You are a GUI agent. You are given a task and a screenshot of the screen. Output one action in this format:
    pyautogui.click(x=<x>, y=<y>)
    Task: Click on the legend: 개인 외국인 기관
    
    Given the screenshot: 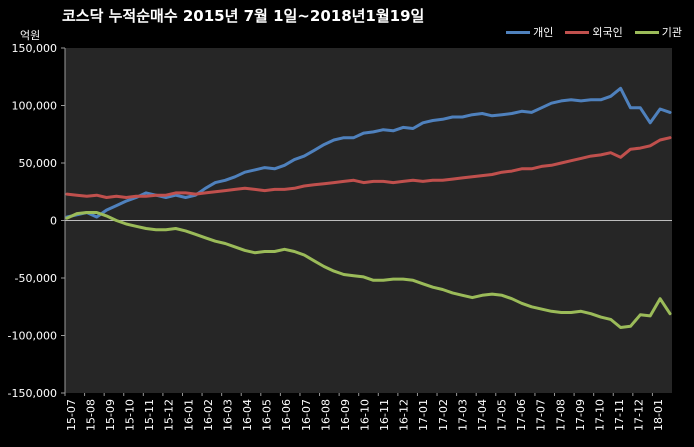 What is the action you would take?
    pyautogui.click(x=594, y=32)
    